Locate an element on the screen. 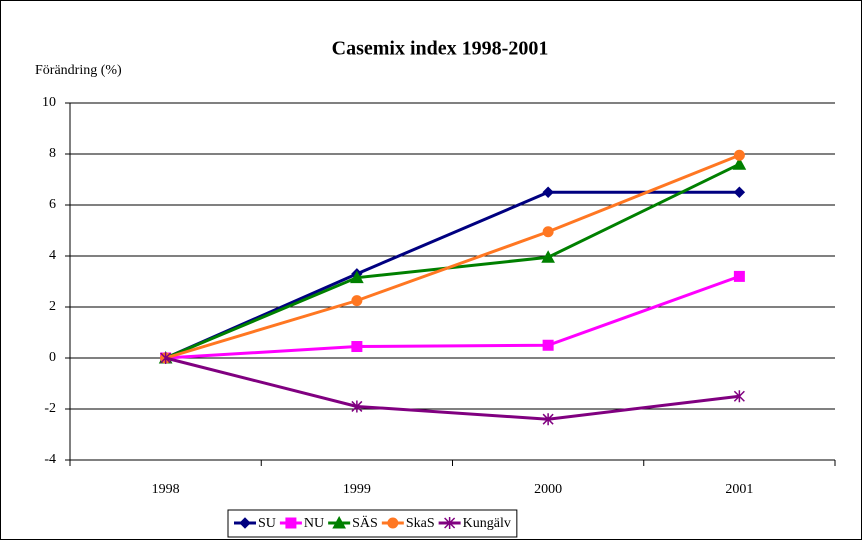 This screenshot has height=540, width=862. x-tick-label: 1999 is located at coordinates (357, 489).